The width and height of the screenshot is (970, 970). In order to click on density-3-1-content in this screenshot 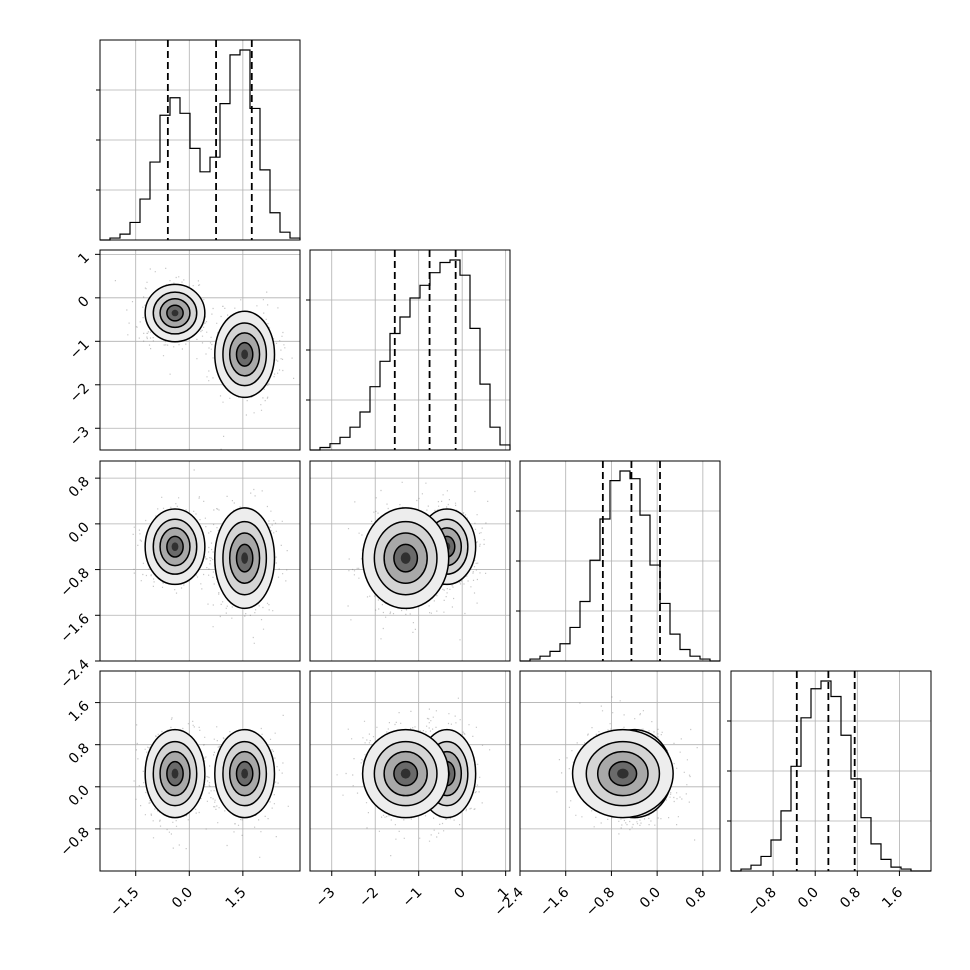, I will do `click(410, 771)`.